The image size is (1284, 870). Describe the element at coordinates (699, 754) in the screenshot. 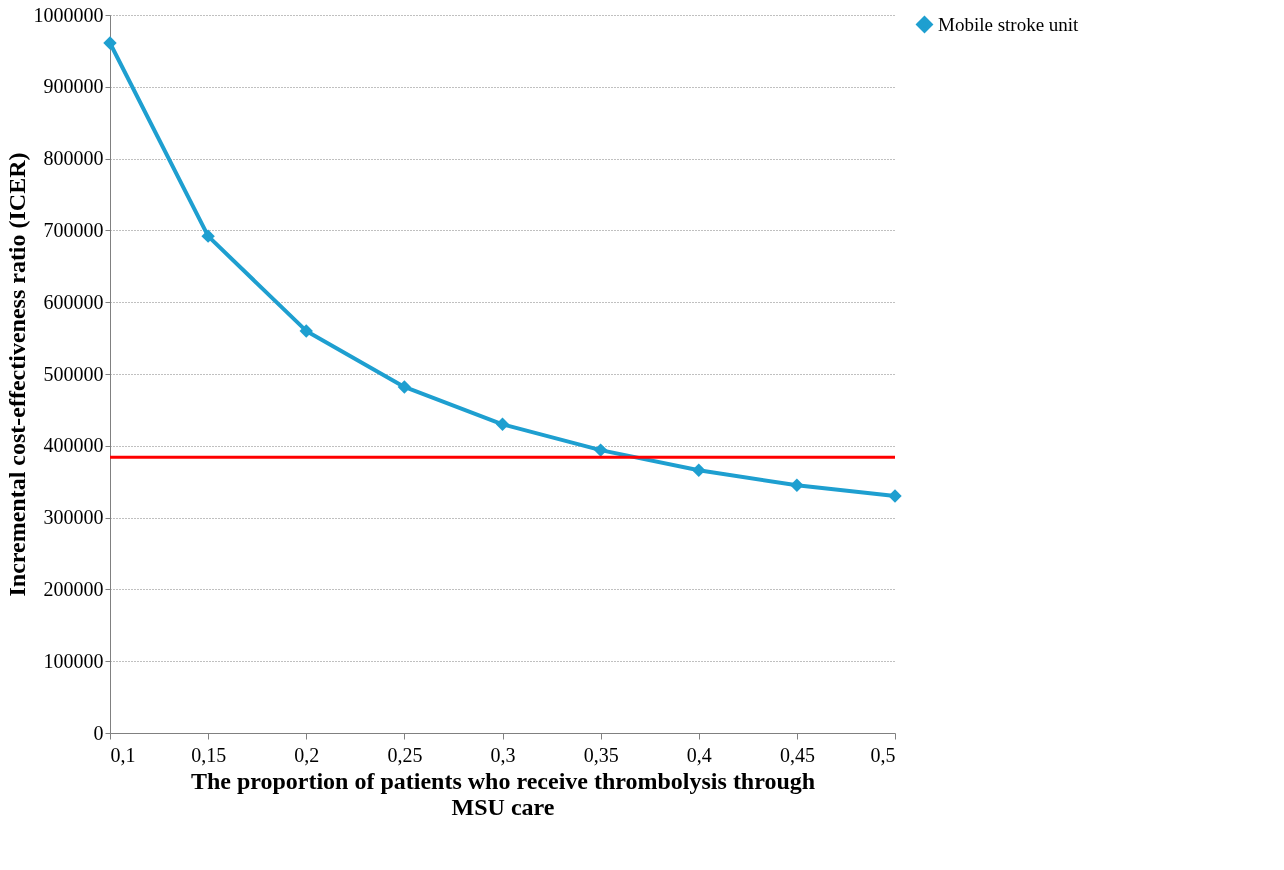

I see `x-tick-label: 0,4` at that location.